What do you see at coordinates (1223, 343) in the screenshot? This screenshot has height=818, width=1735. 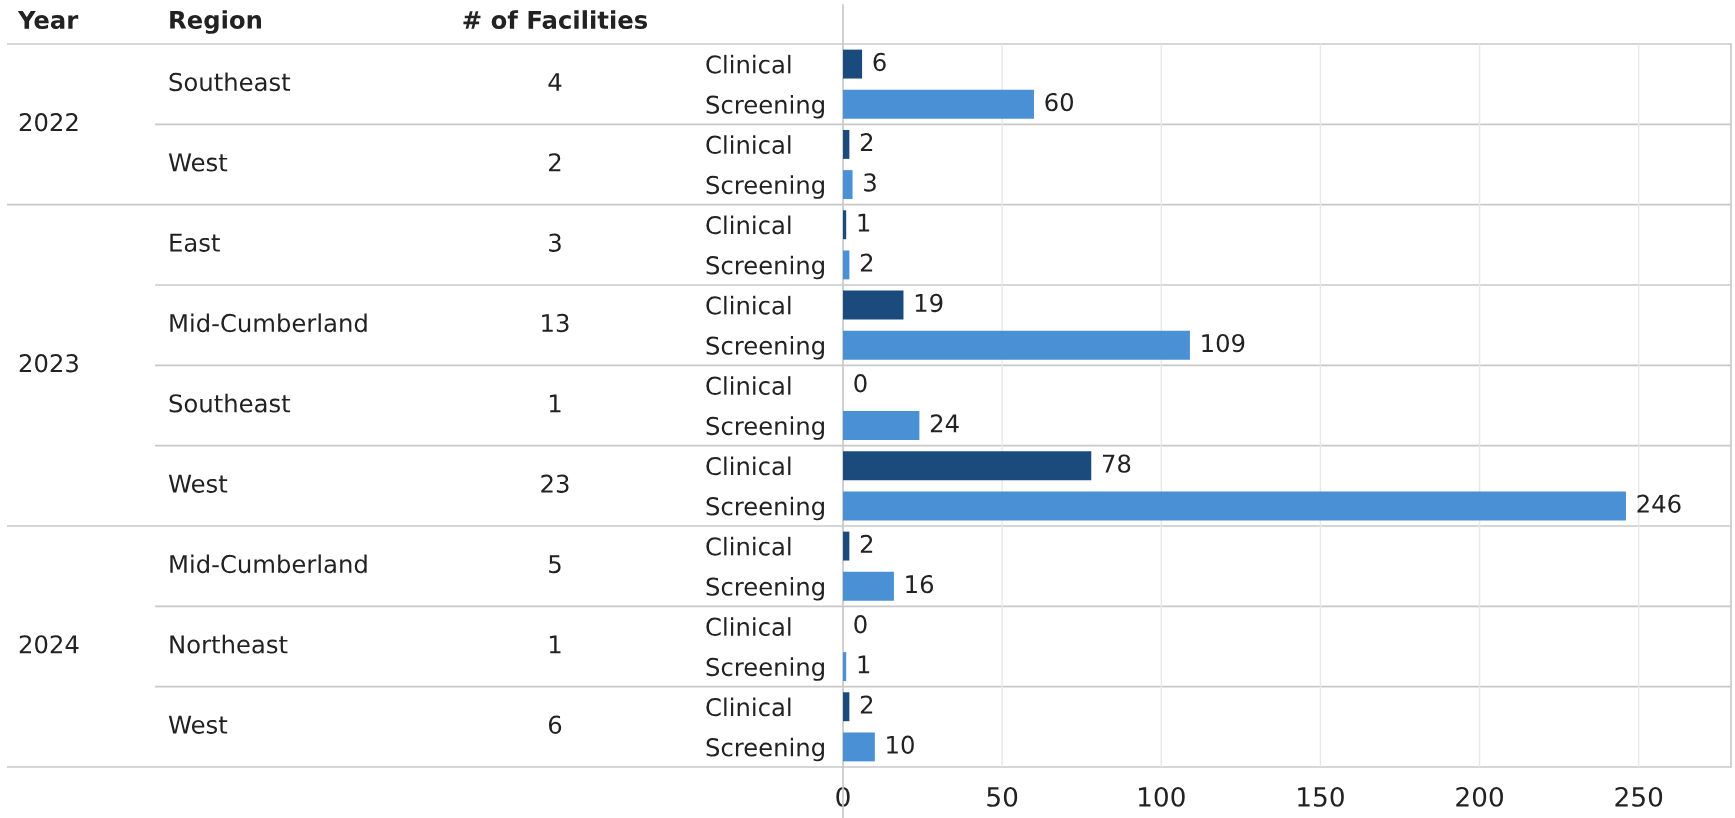 I see `data-label: 109` at bounding box center [1223, 343].